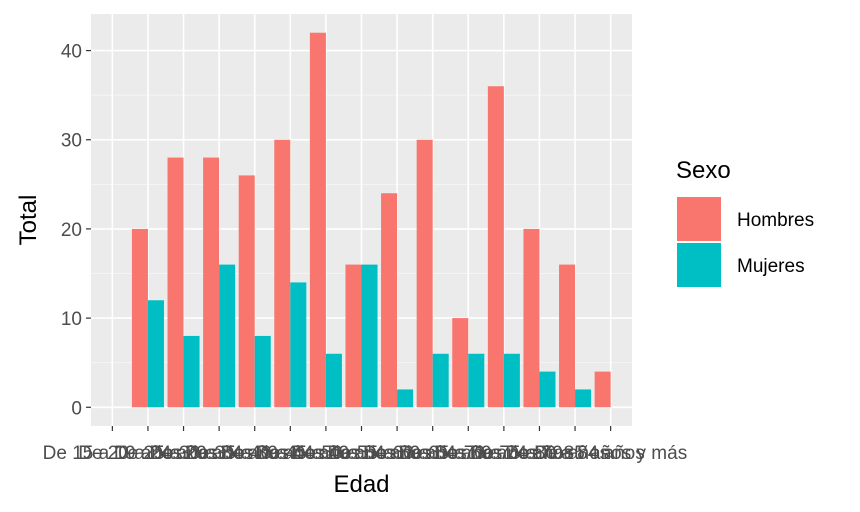 The image size is (860, 512). I want to click on legend-key-mujeres, so click(699, 265).